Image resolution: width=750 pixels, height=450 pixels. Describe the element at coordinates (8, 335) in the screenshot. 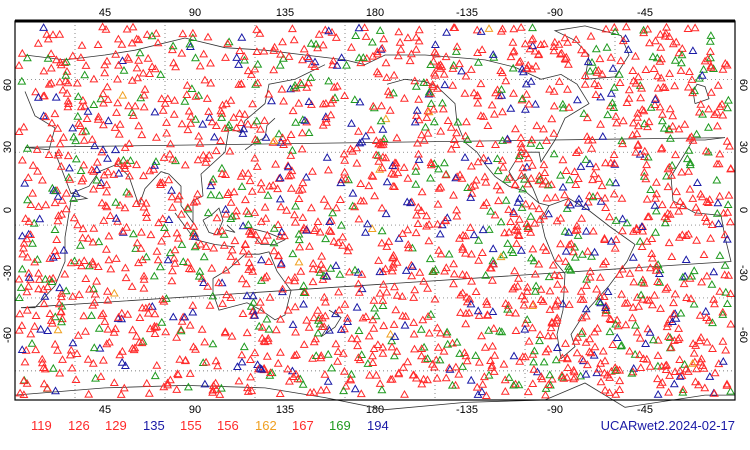

I see `lat-tick-left: -60` at that location.